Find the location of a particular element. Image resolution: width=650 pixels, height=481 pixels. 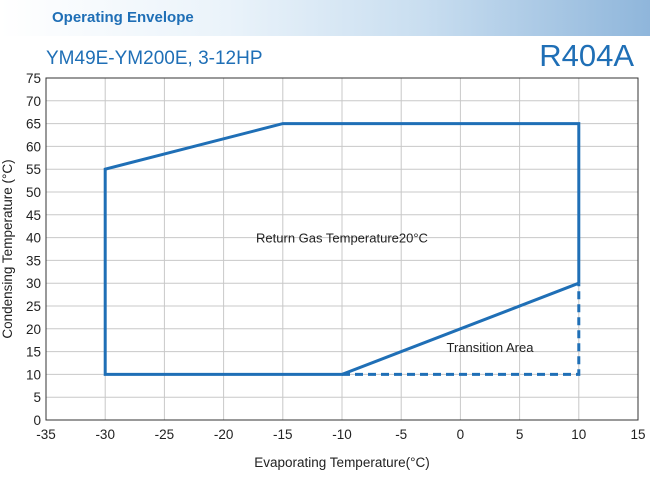

y-axis-label: Condensing Temperature (°C) is located at coordinates (7, 248).